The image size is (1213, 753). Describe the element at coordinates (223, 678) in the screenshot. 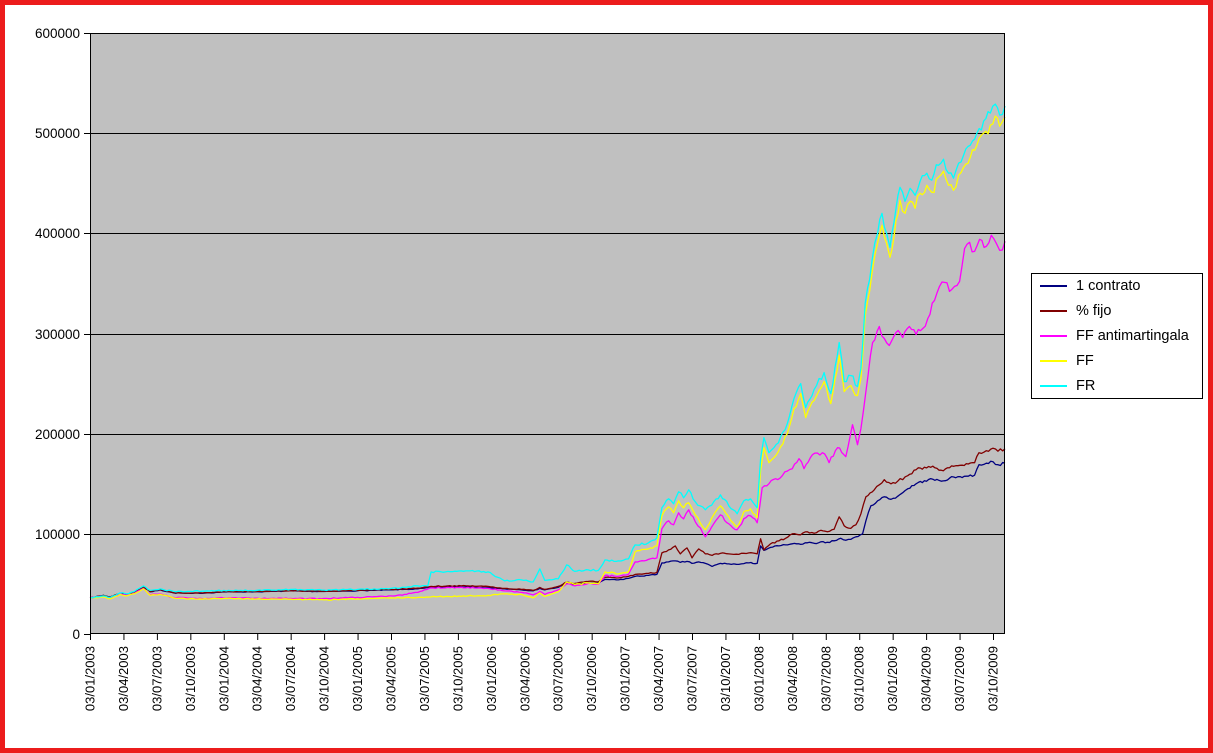

I see `x-axis-label: 03/01/2004` at that location.